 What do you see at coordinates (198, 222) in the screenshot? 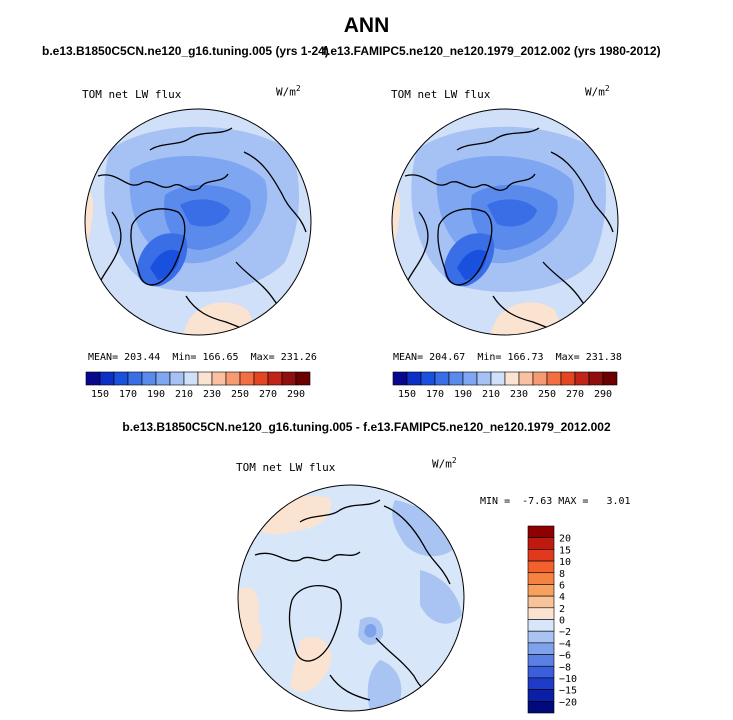
I see `panel1-map` at bounding box center [198, 222].